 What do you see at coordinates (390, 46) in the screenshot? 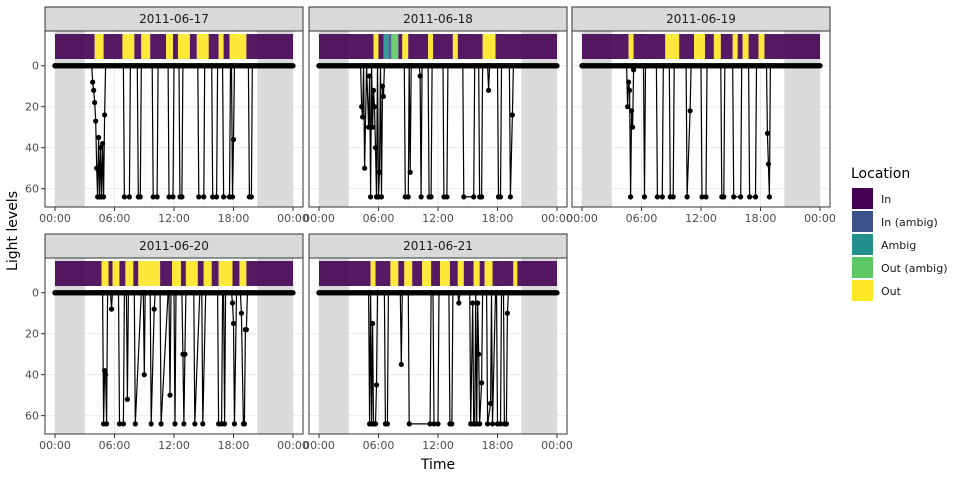
I see `location-band-in-ambig-` at bounding box center [390, 46].